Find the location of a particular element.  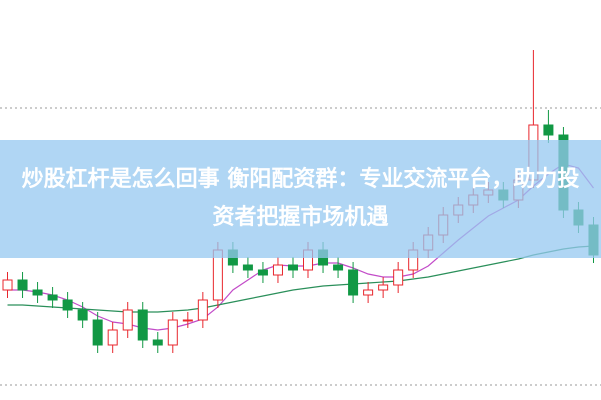

title: 炒股杠杆是怎么回事 衡阳配资群：专业交流平台，助力投资者把握市场机遇 is located at coordinates (300, 198).